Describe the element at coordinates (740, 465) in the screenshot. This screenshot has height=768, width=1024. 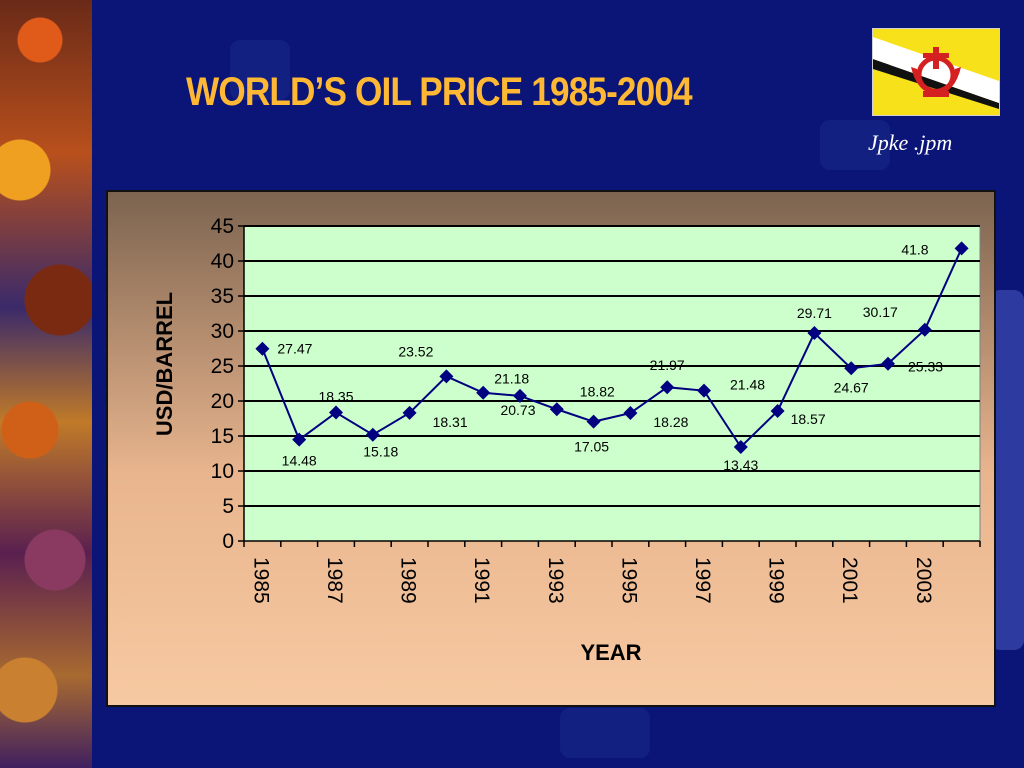
I see `data-label: 13.43` at that location.